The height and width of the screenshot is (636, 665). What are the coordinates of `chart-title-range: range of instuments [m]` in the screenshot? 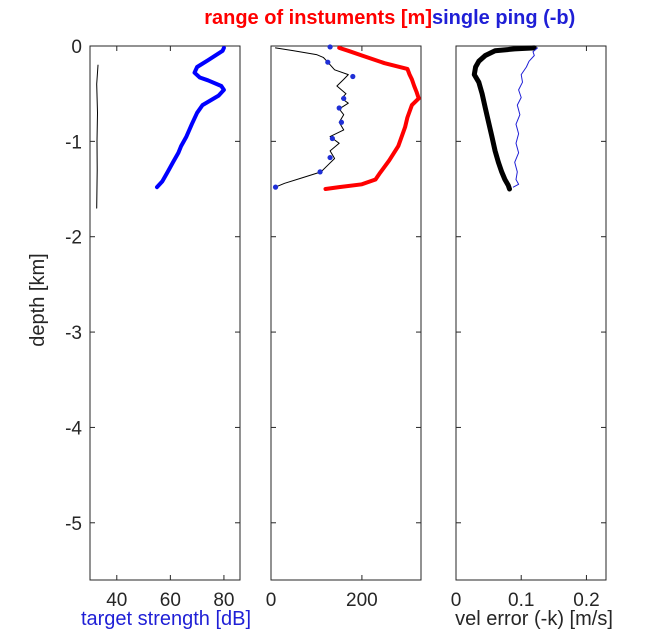 It's located at (318, 18).